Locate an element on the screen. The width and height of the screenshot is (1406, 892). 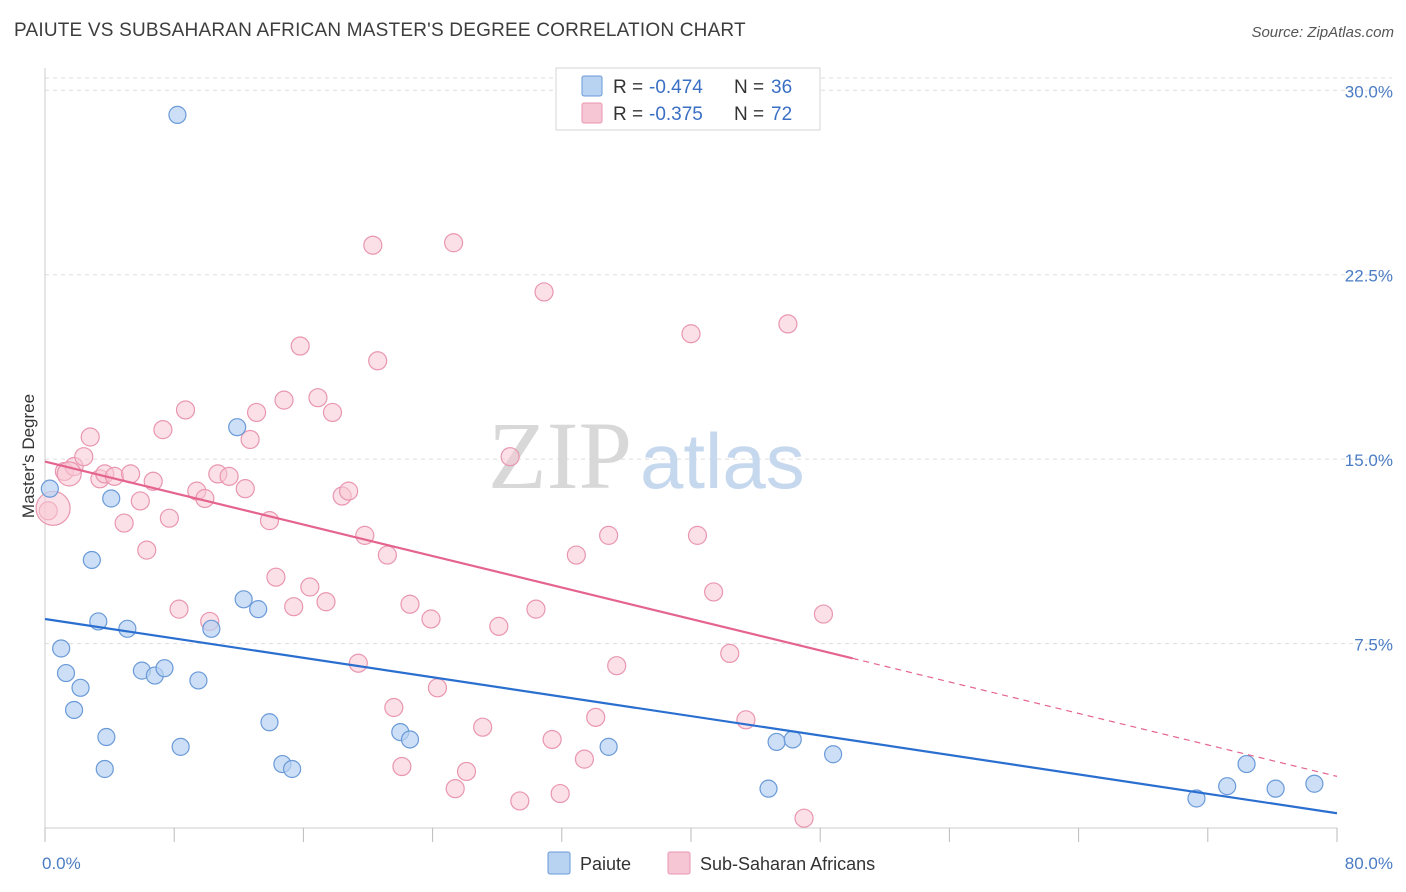
y-tick-labels: 7.5% 15.0% 22.5% 30.0% is located at coordinates (1369, 368).